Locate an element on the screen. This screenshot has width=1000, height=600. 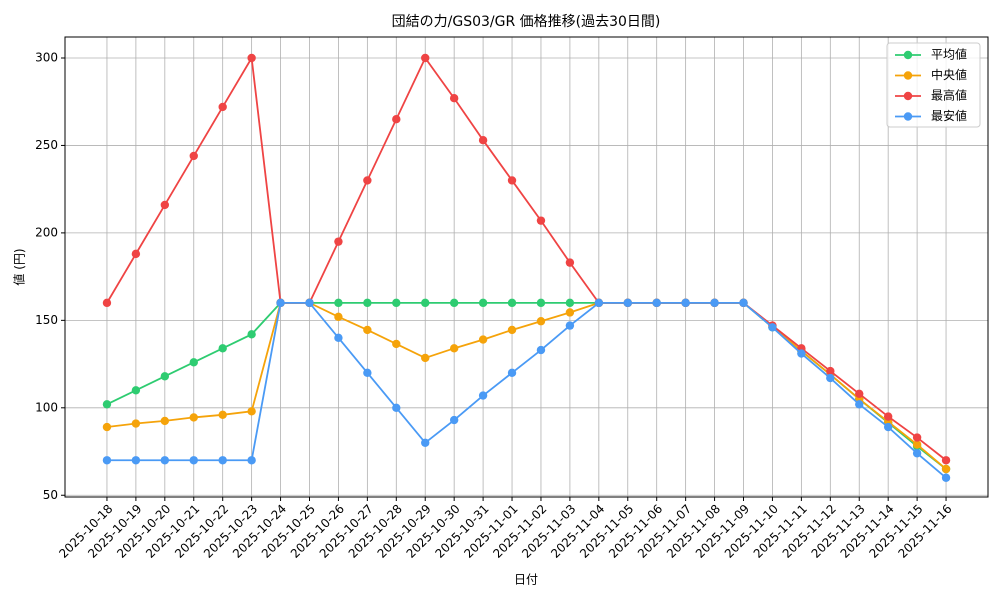
legend-label: 中央値 is located at coordinates (949, 74).